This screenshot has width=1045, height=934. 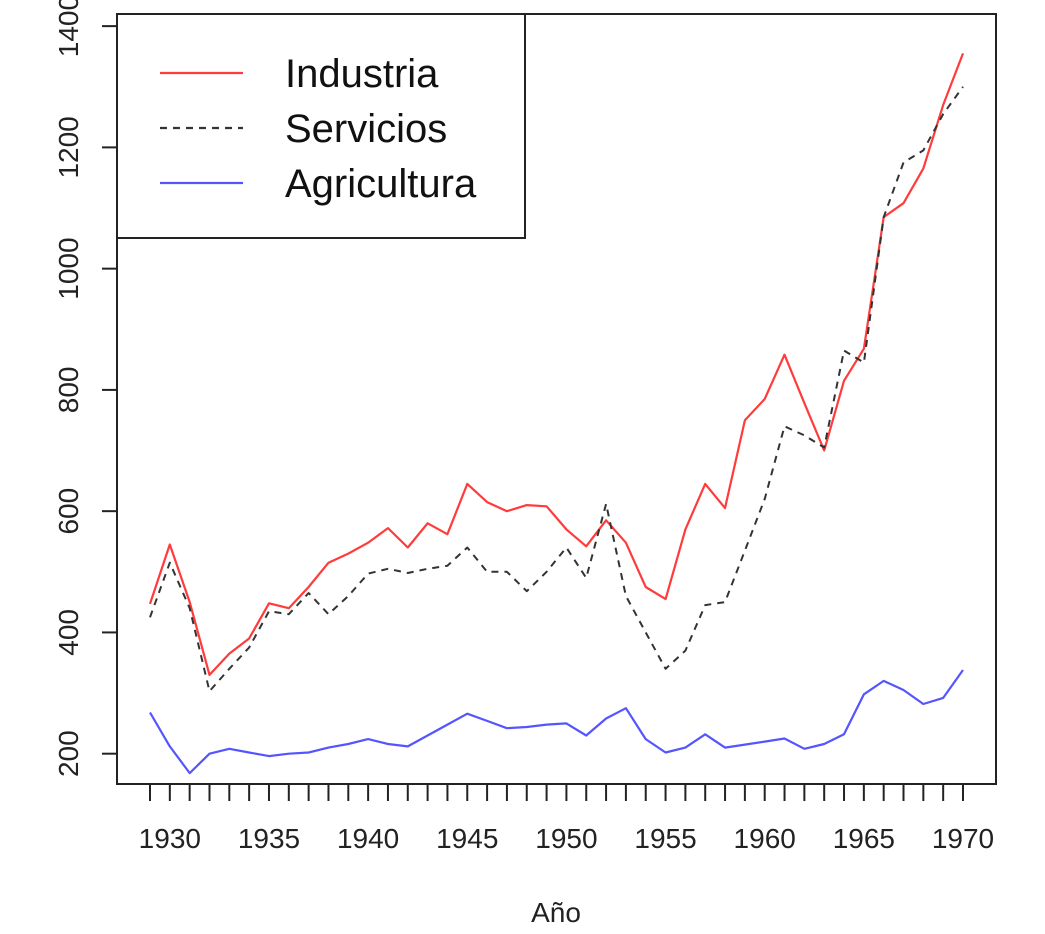 I want to click on x-tick-label: 1950, so click(x=566, y=838).